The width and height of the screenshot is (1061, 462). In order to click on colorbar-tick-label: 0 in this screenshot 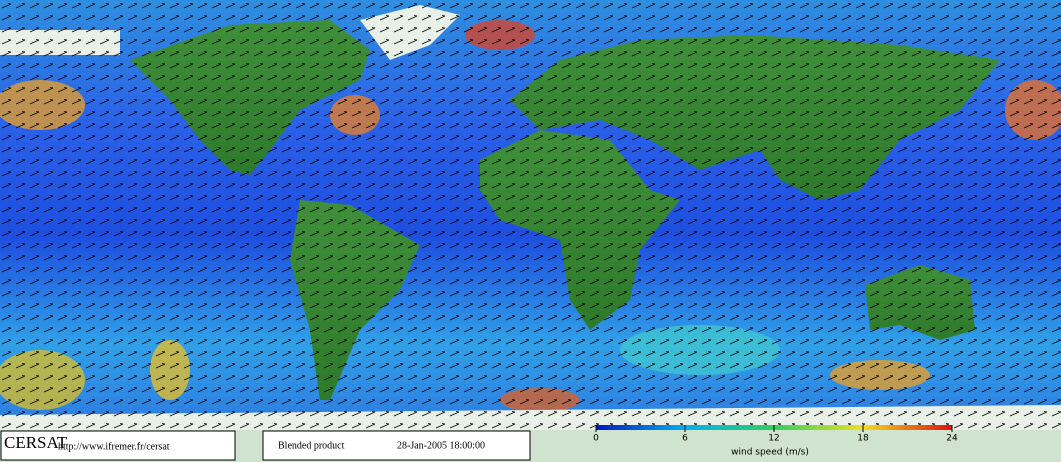, I will do `click(596, 439)`.